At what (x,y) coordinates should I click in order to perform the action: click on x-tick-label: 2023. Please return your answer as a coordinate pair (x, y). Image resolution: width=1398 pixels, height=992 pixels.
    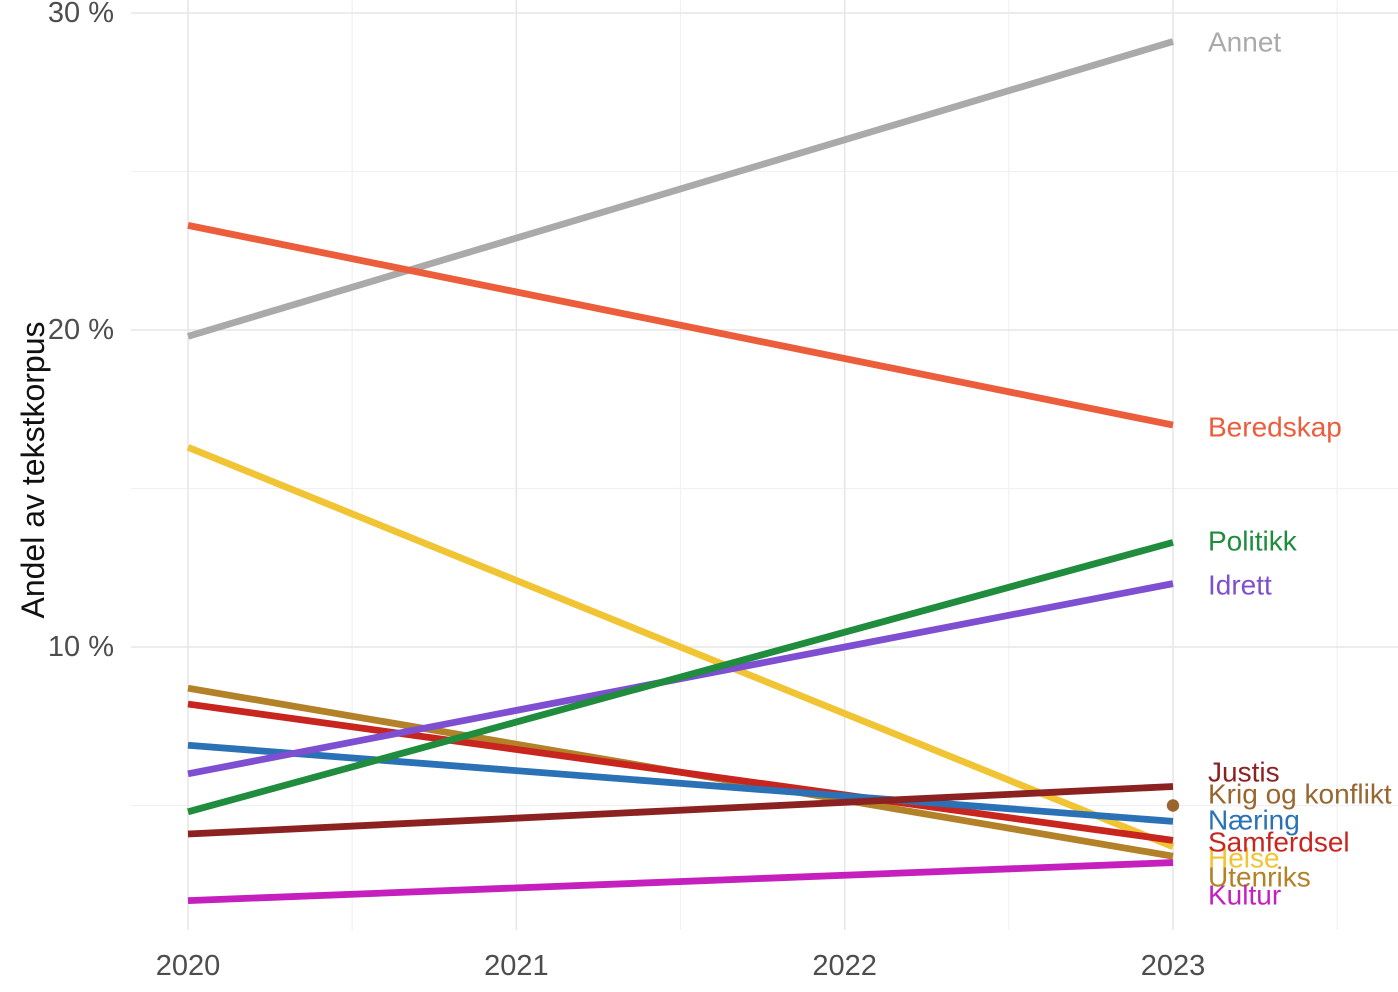
    Looking at the image, I should click on (1173, 966).